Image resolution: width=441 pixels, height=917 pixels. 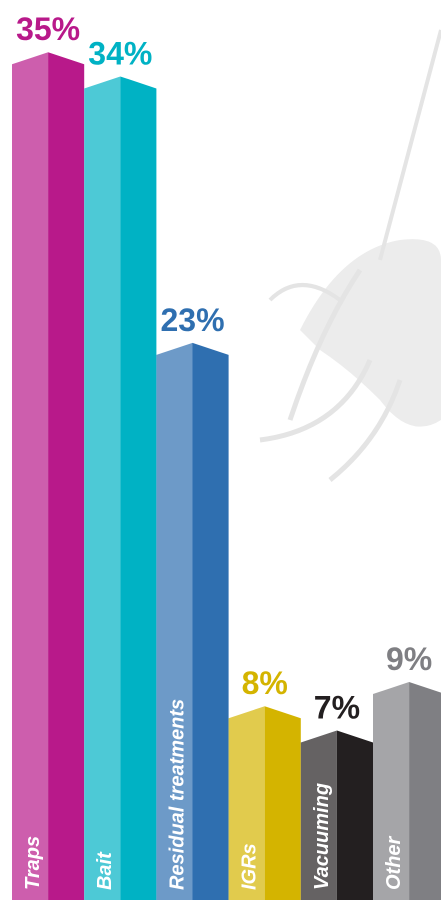 What do you see at coordinates (337, 707) in the screenshot?
I see `value-label: 7%` at bounding box center [337, 707].